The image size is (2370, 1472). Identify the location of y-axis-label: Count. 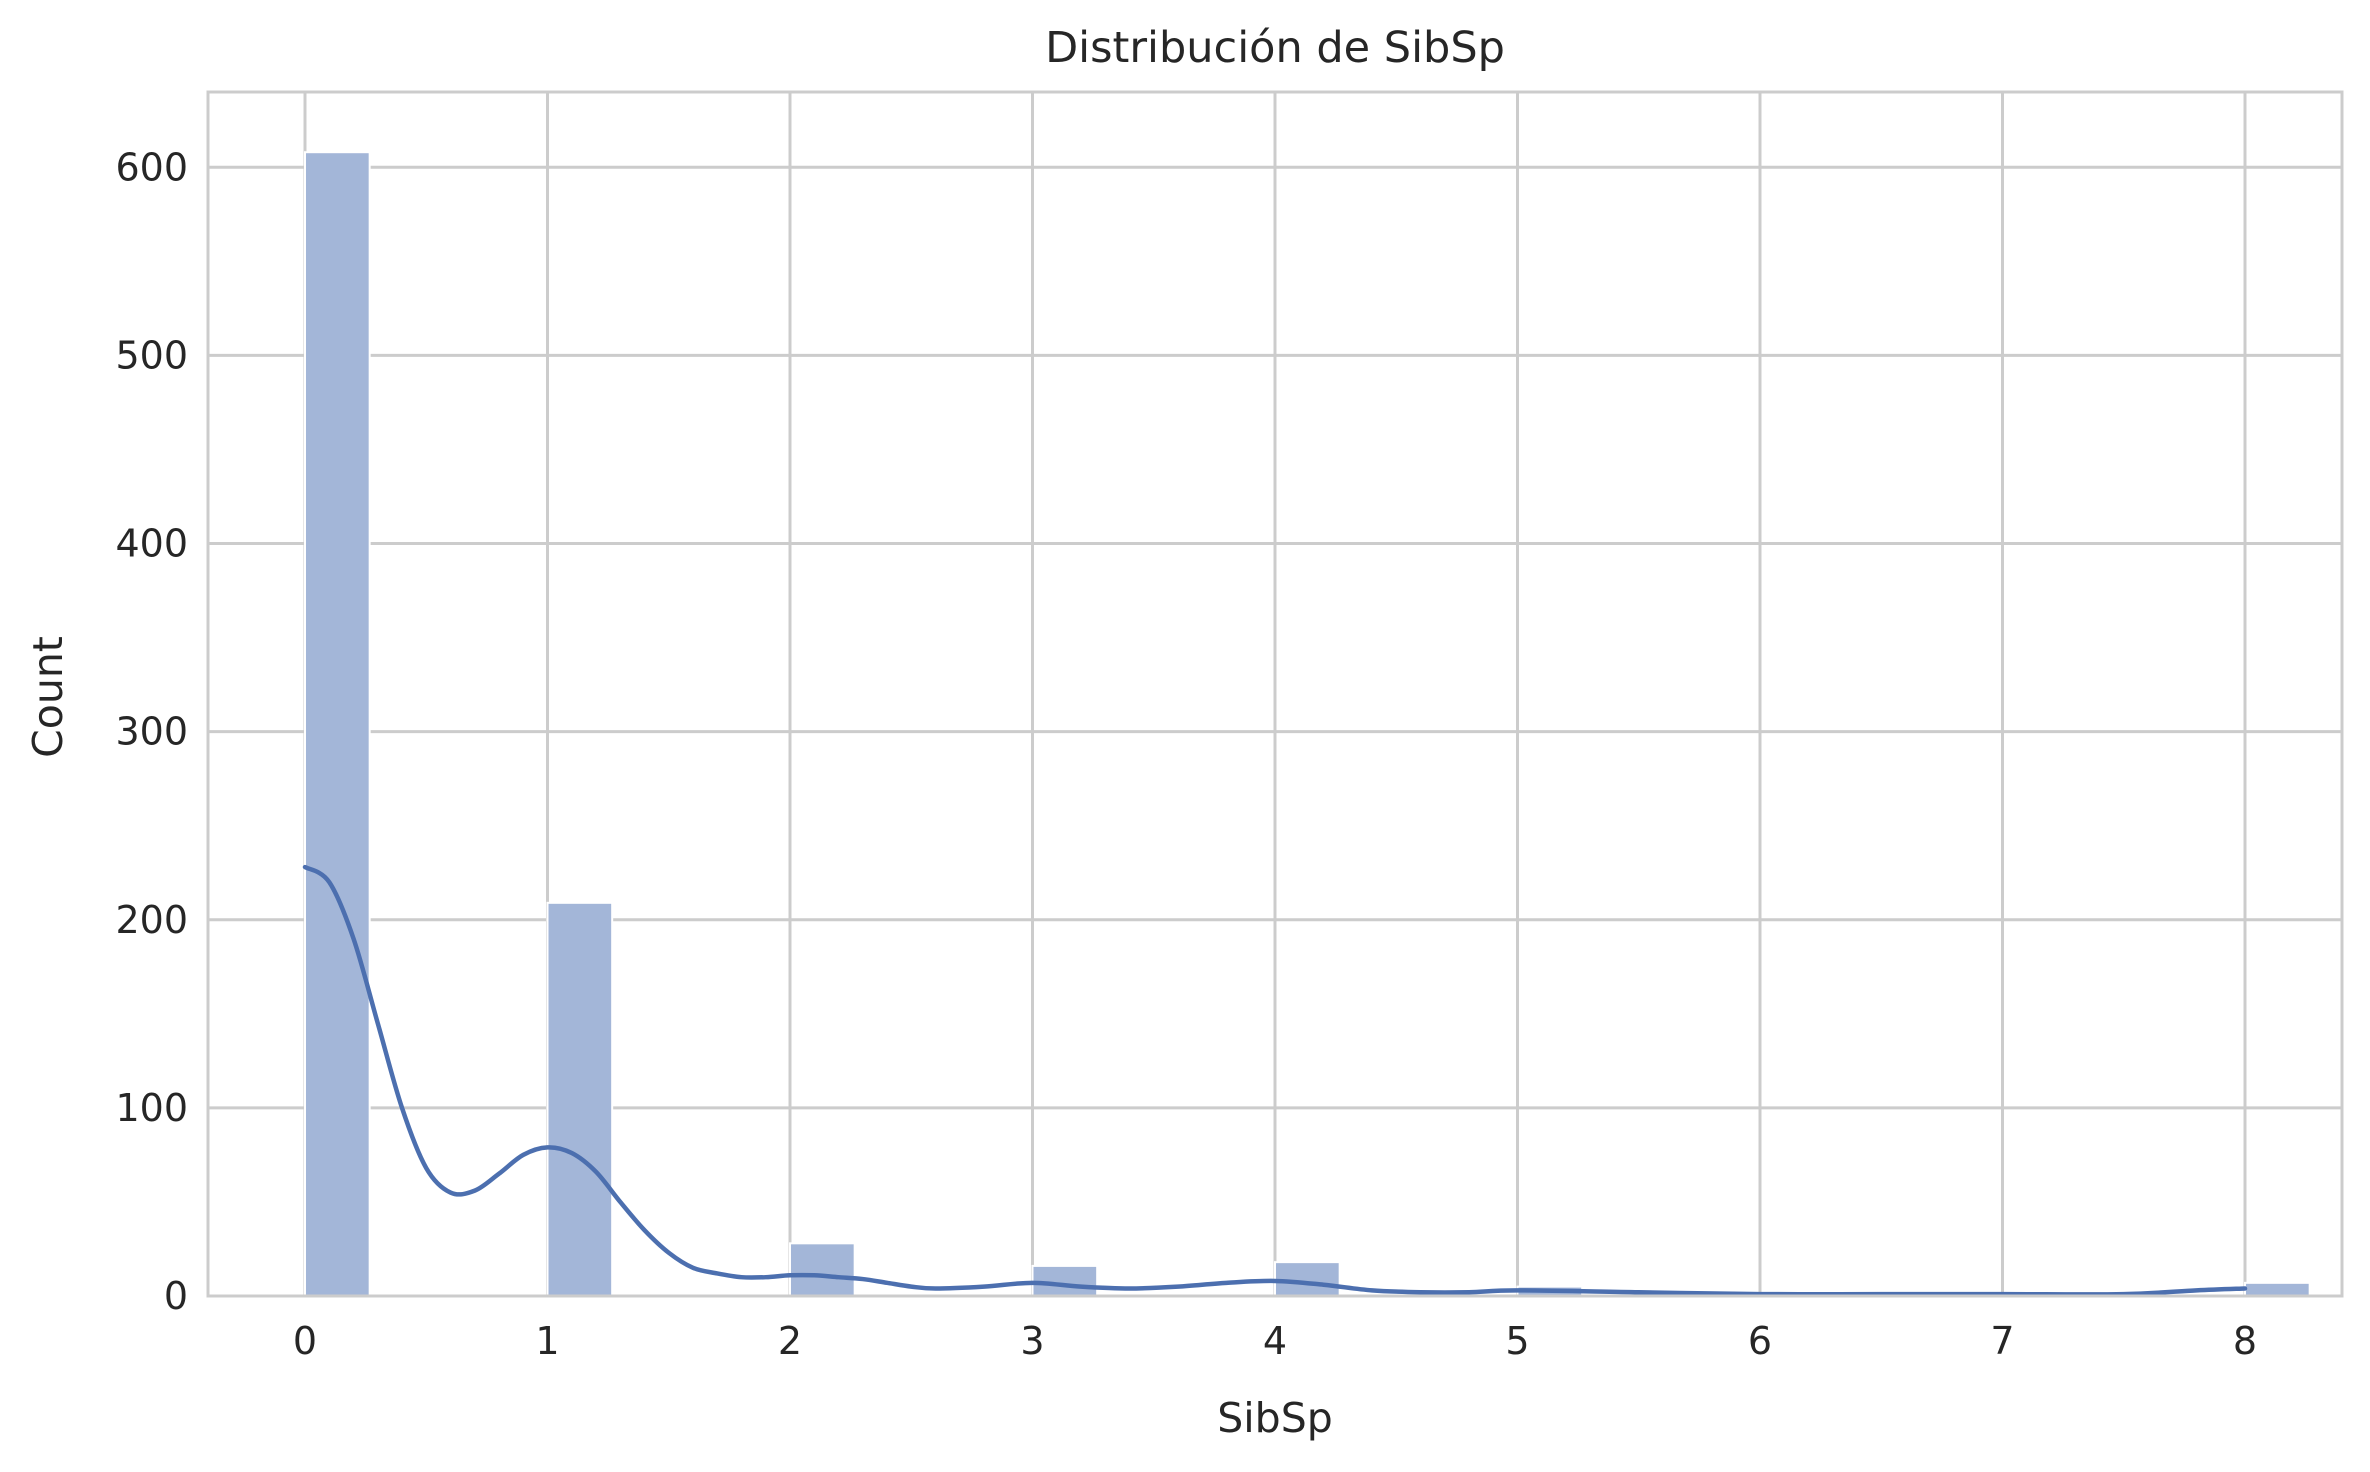
(48, 697).